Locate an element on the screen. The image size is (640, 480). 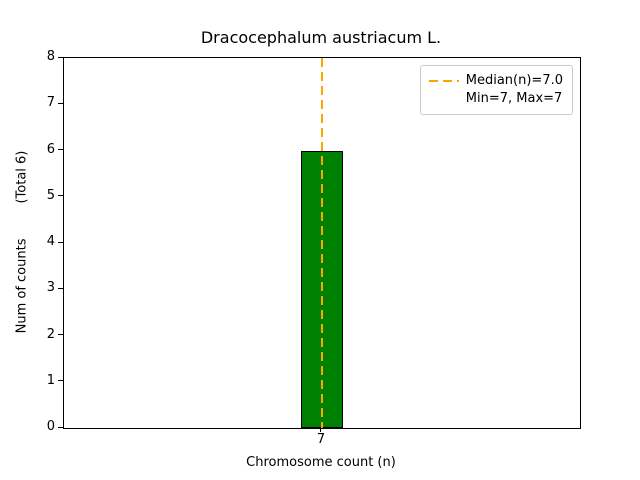
legend-label-minmax: Min=7, Max=7 is located at coordinates (514, 98).